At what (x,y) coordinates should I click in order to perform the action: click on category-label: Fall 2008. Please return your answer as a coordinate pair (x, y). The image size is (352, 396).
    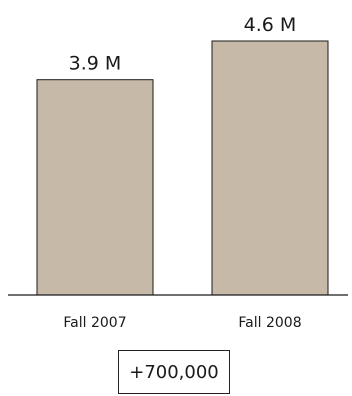
    Looking at the image, I should click on (269, 323).